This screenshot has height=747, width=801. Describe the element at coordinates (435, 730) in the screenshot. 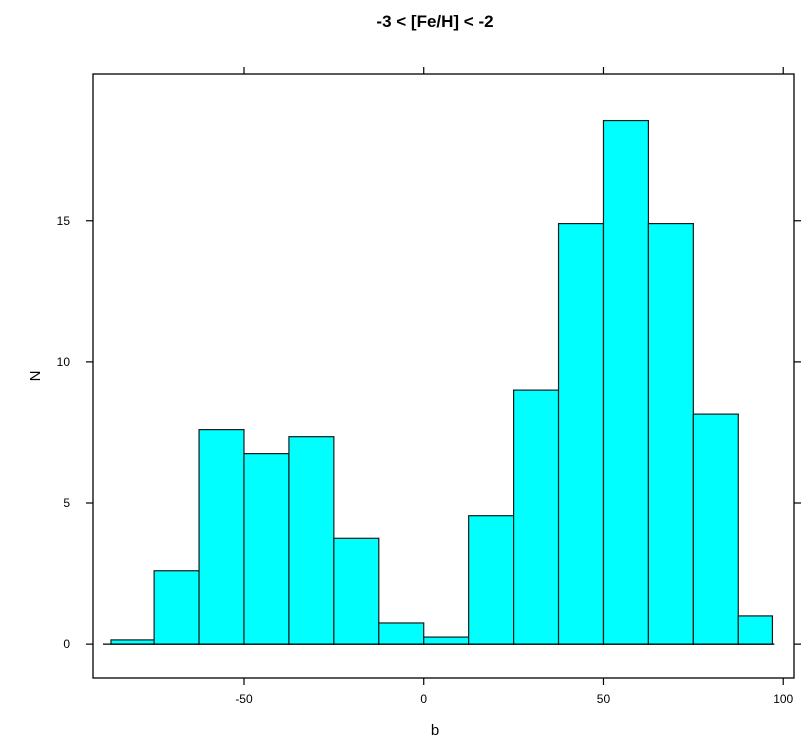

I see `x-axis-label: b` at that location.